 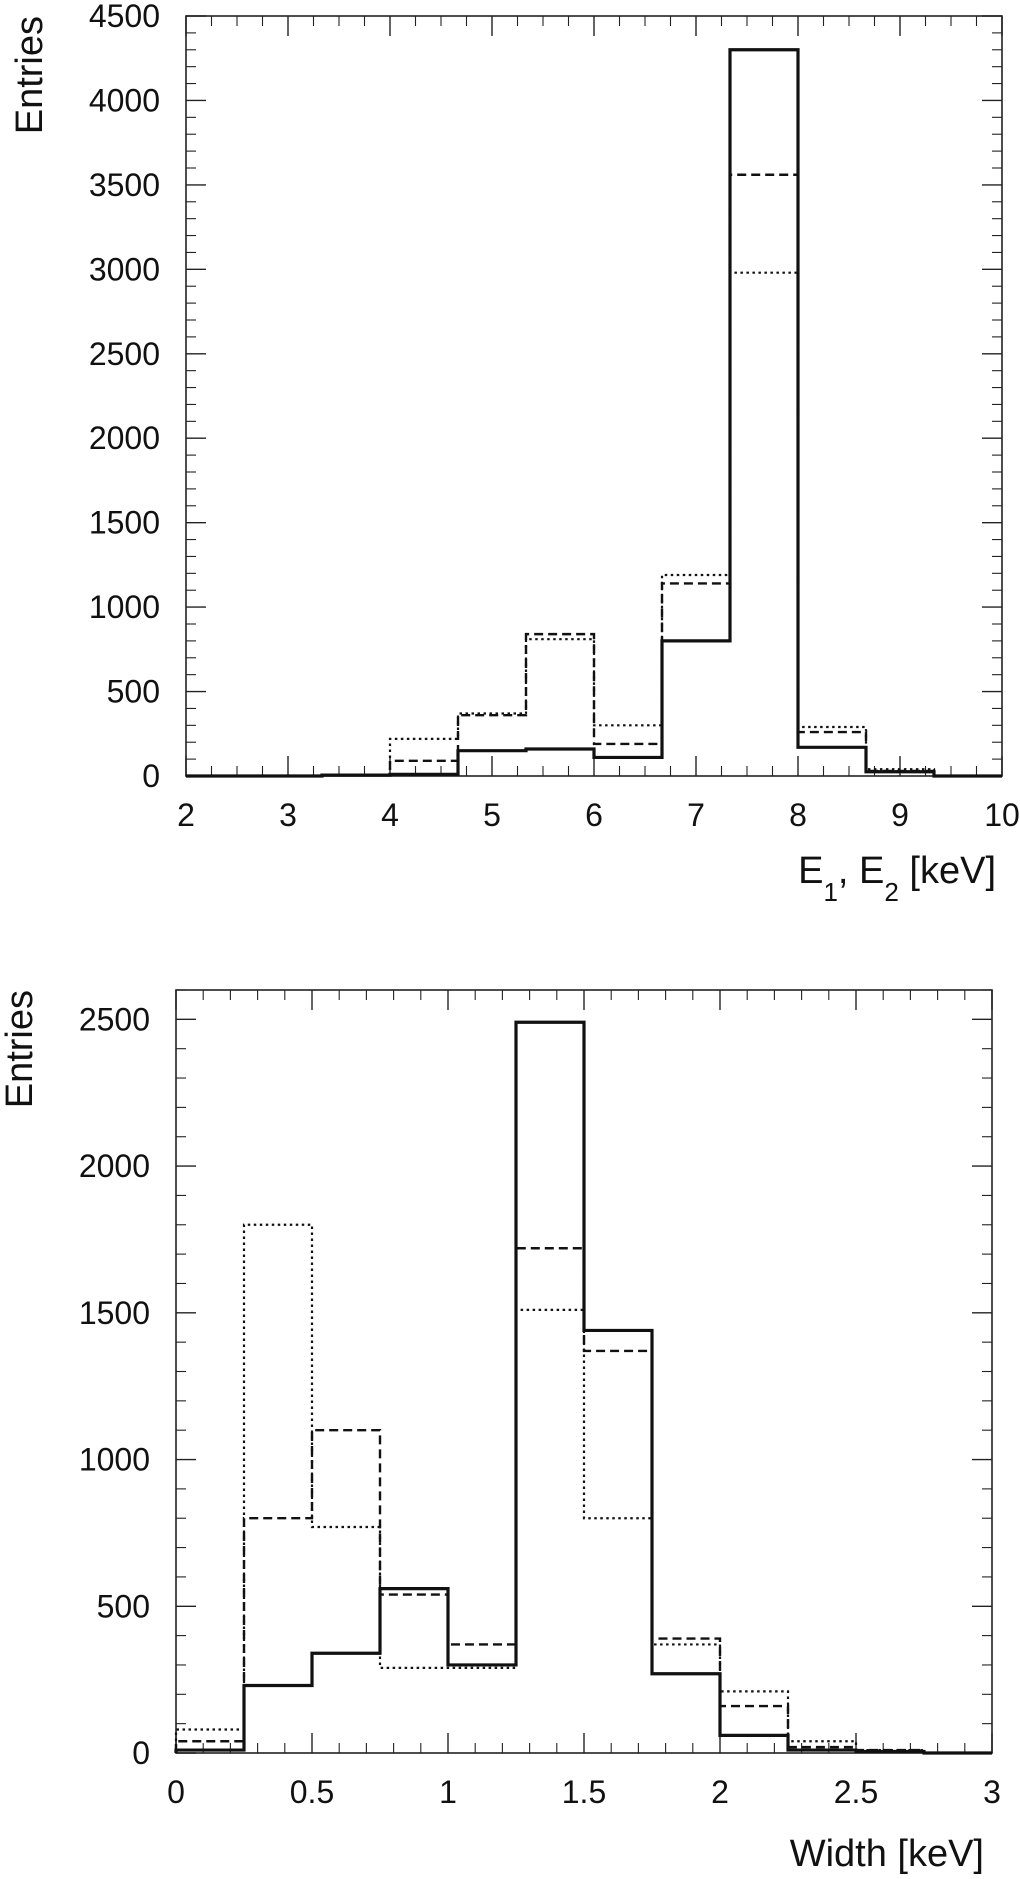 What do you see at coordinates (124, 17) in the screenshot?
I see `y-tick-label: 4500` at bounding box center [124, 17].